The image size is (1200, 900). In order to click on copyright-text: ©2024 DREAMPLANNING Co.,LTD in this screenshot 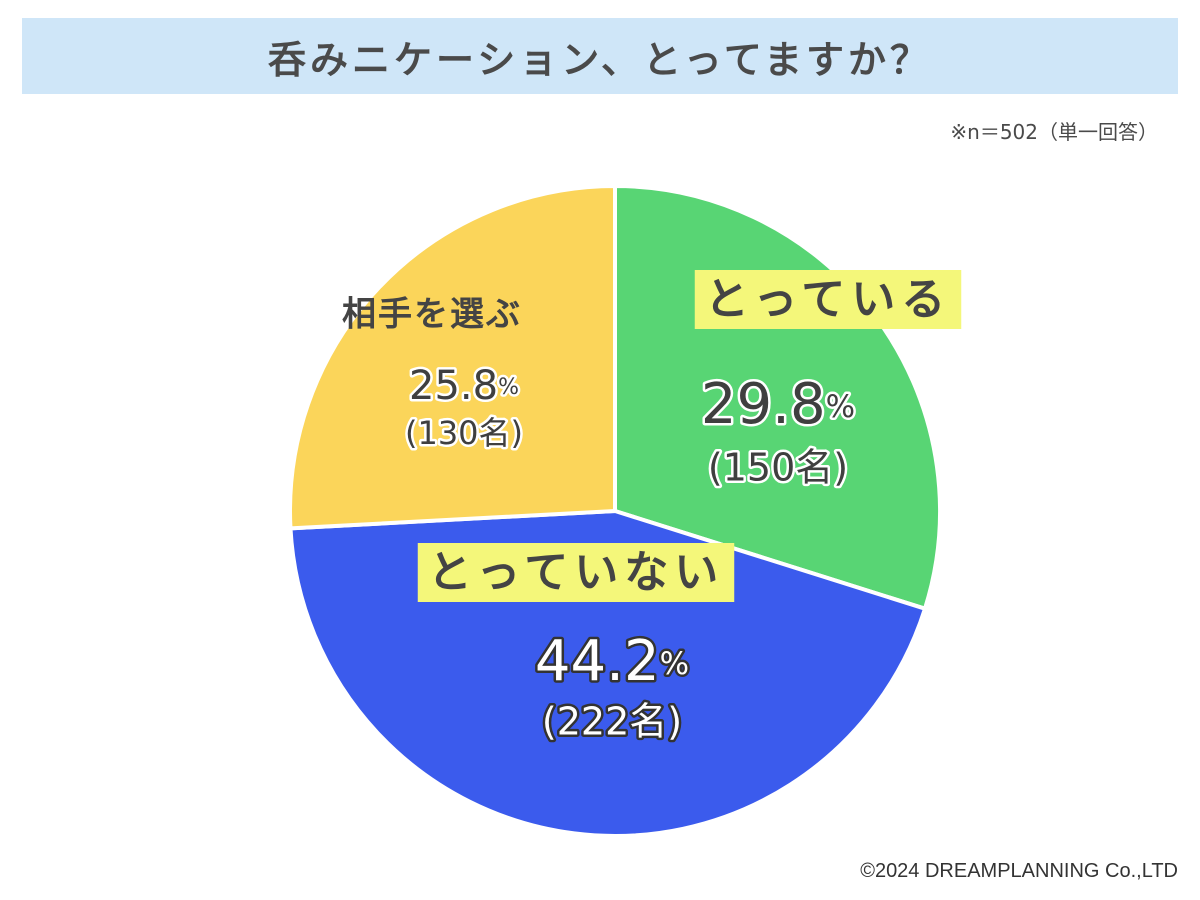, I will do `click(1019, 871)`.